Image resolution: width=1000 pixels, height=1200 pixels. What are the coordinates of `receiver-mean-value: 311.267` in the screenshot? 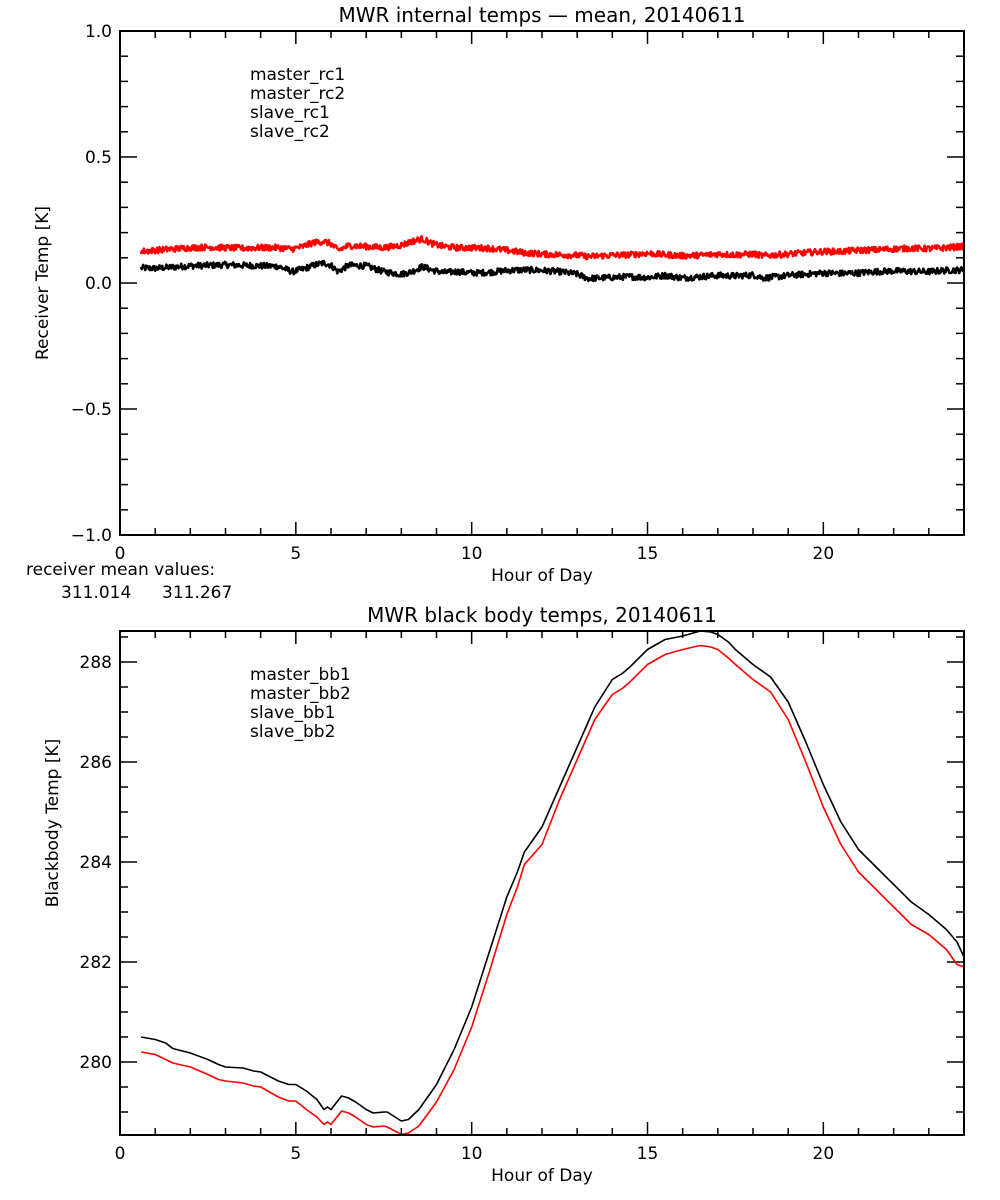 It's located at (197, 593).